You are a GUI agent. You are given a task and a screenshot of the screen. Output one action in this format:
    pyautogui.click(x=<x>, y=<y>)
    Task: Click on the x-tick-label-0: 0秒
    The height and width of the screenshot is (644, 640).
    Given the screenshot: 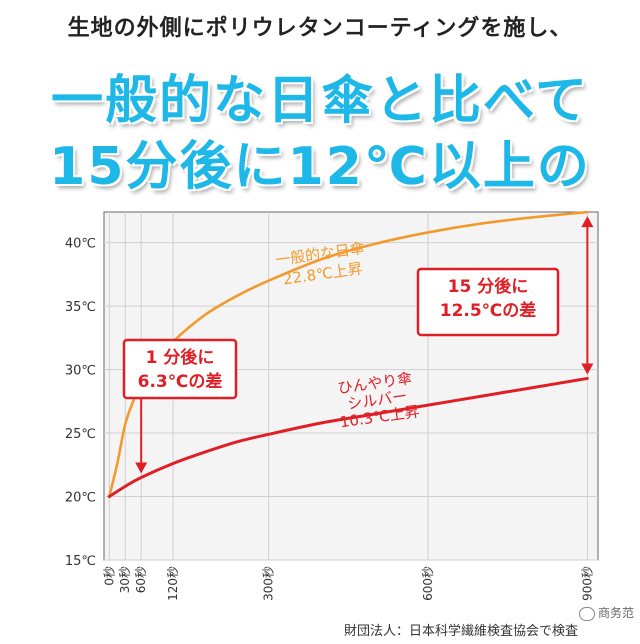 What is the action you would take?
    pyautogui.click(x=109, y=576)
    